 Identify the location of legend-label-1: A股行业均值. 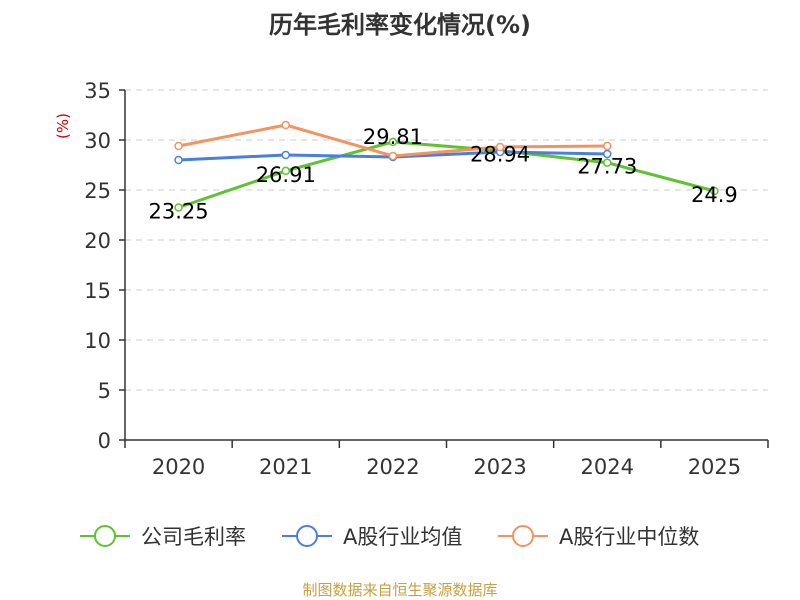
(402, 537).